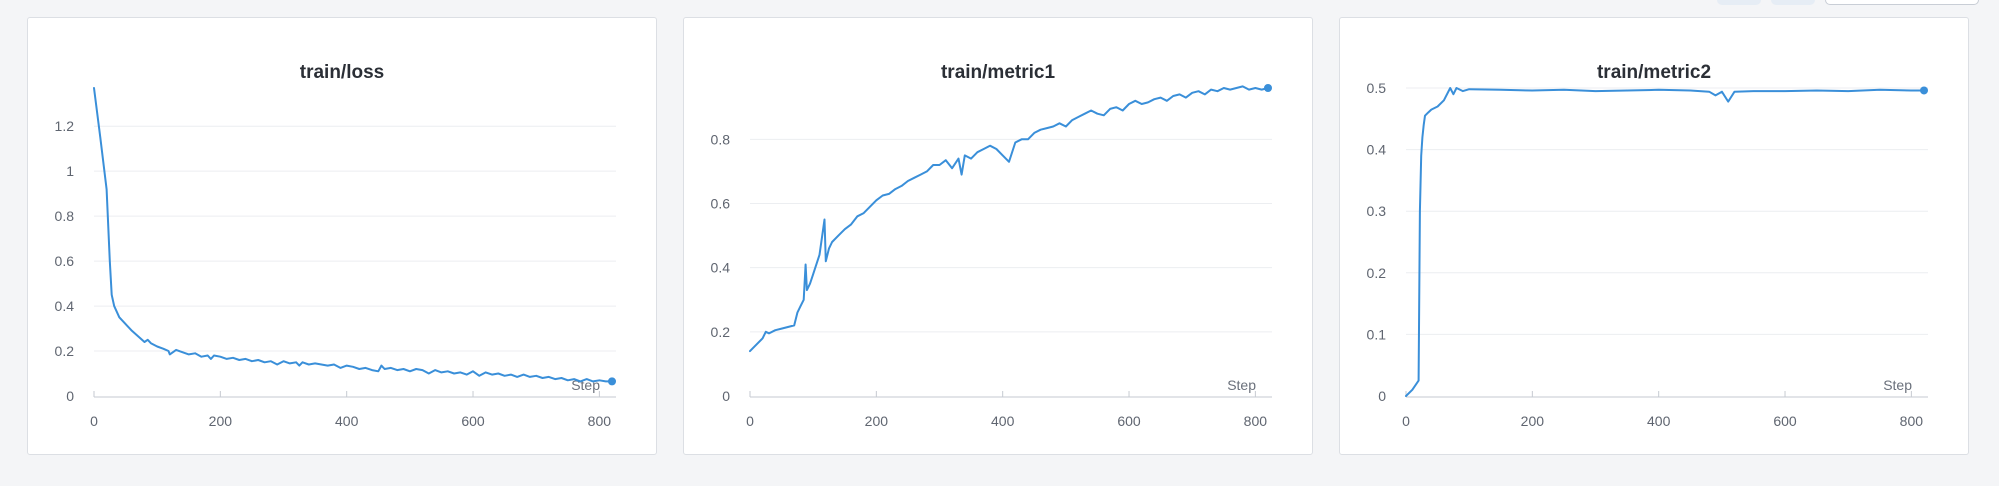  What do you see at coordinates (1377, 334) in the screenshot?
I see `y-tick-label: 0.1` at bounding box center [1377, 334].